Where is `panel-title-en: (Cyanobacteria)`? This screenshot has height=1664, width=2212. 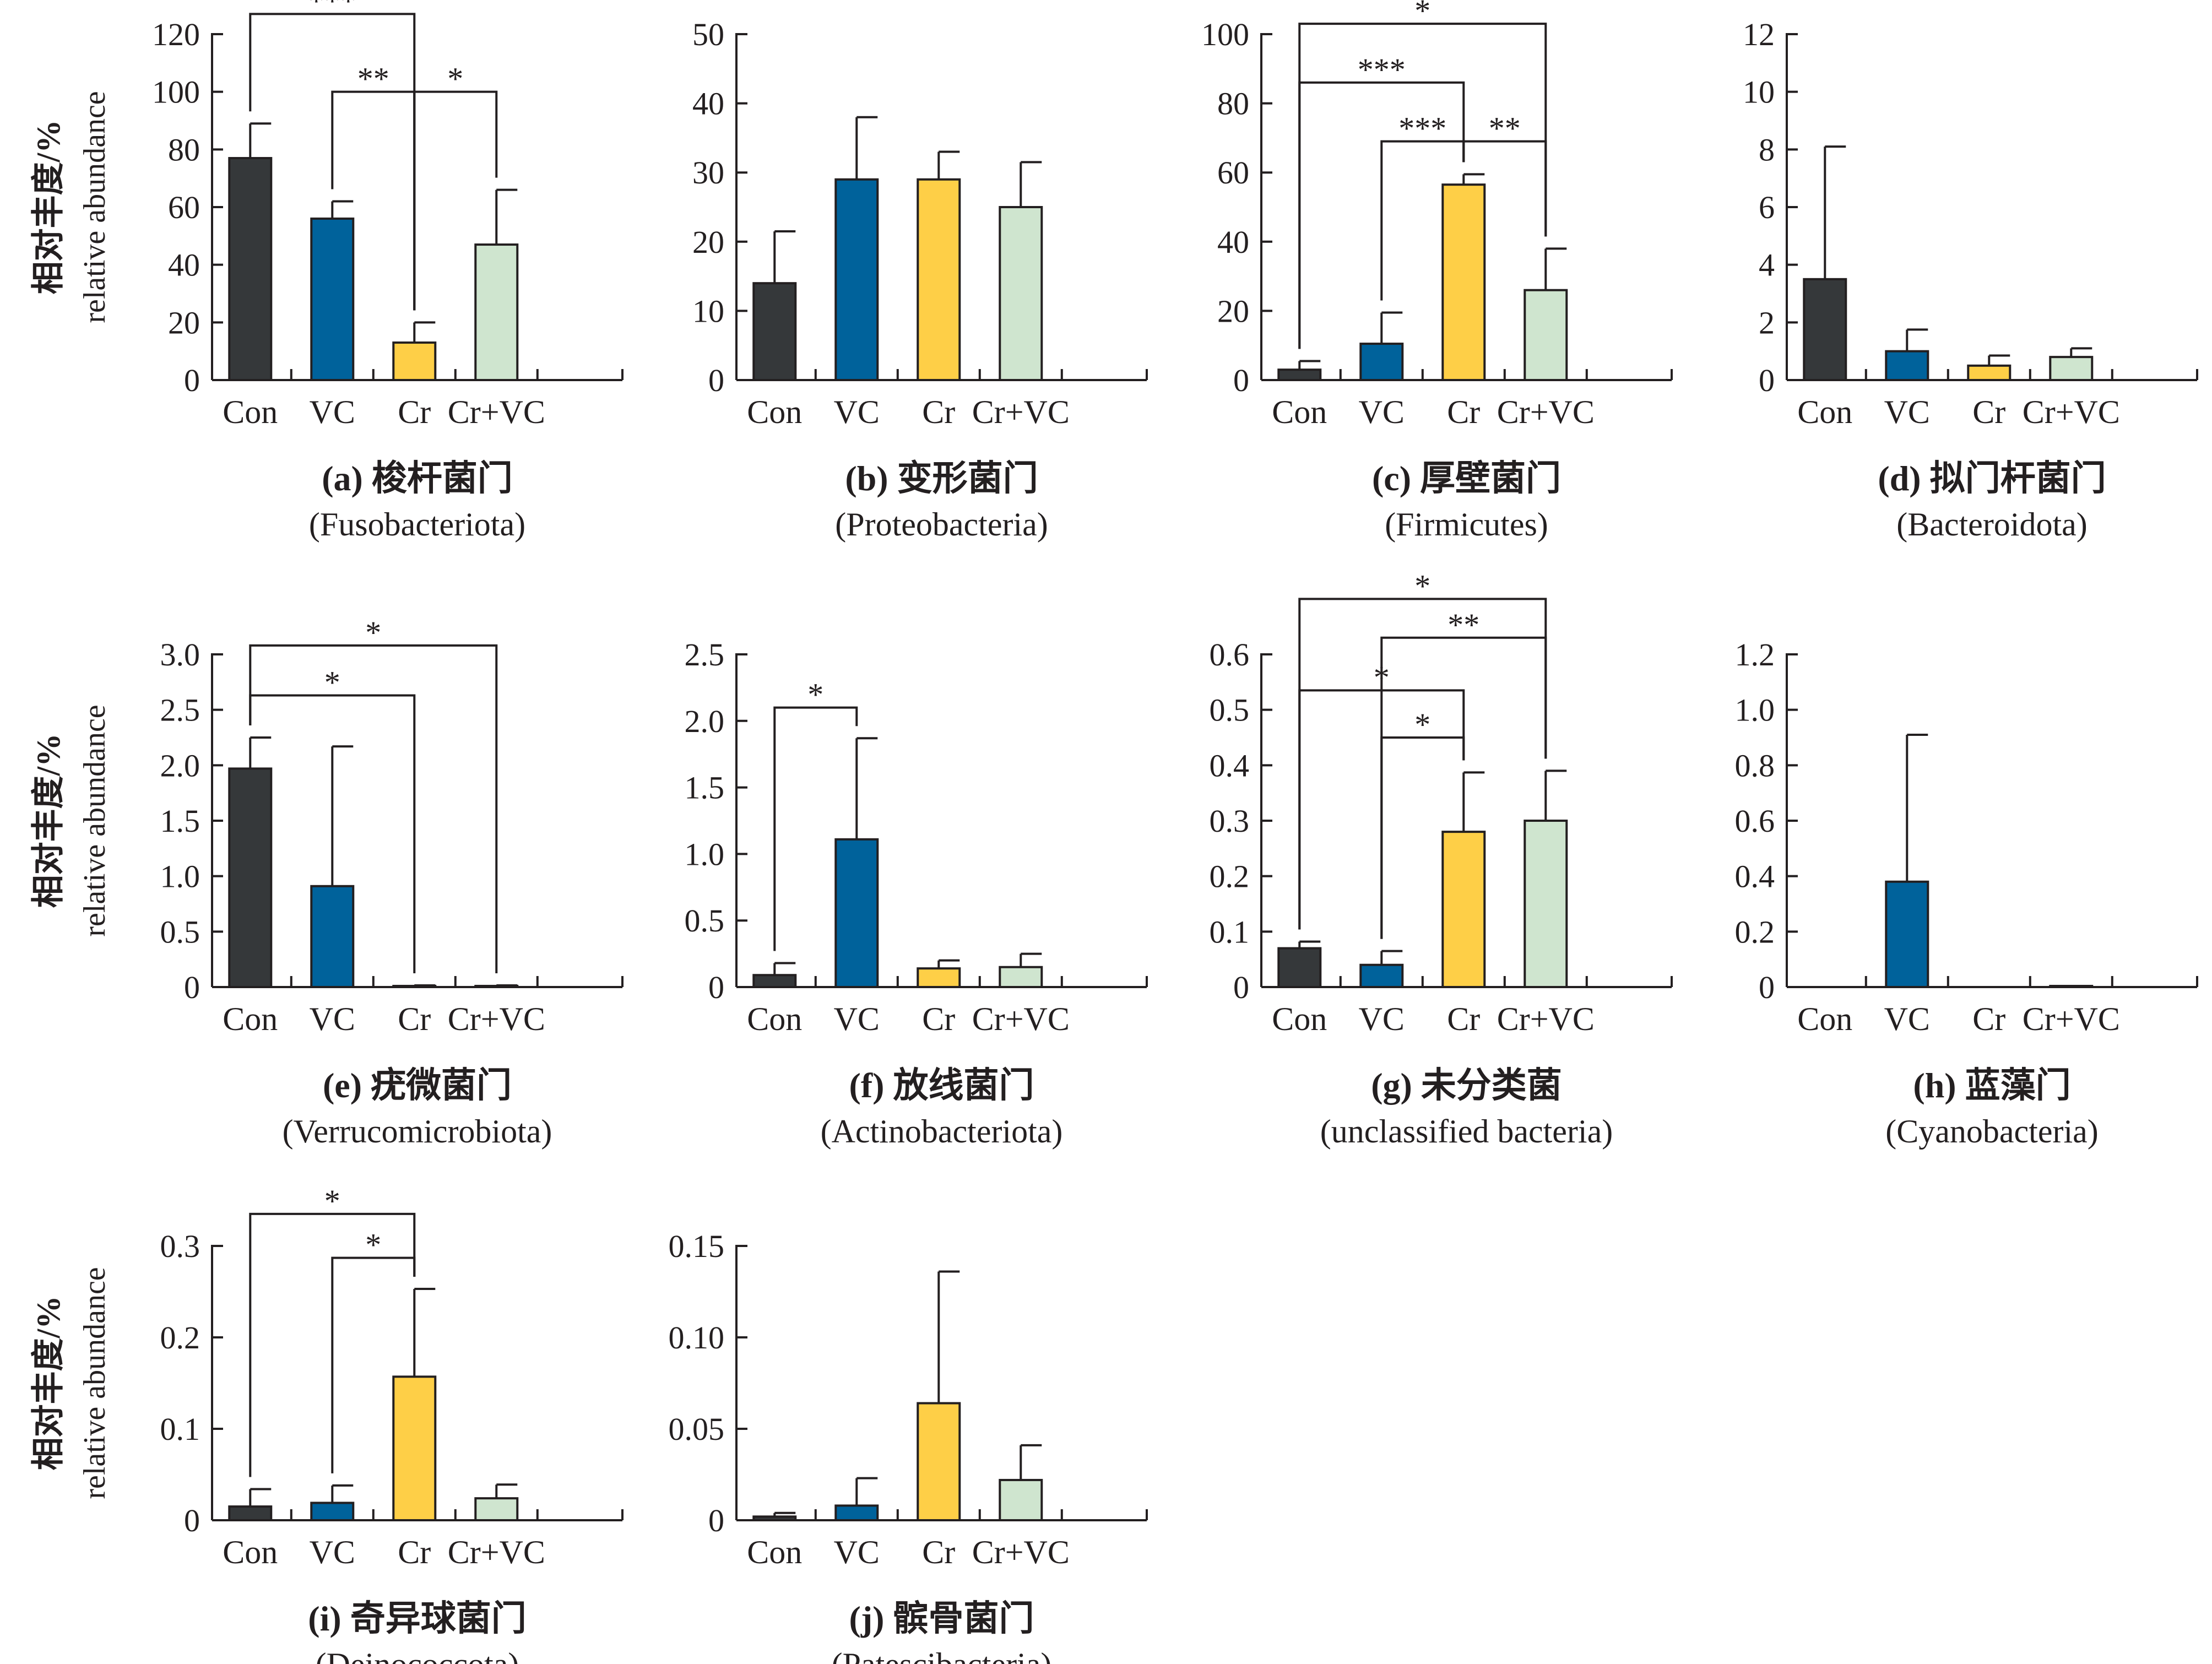
panel-title-en: (Cyanobacteria) is located at coordinates (1991, 1131).